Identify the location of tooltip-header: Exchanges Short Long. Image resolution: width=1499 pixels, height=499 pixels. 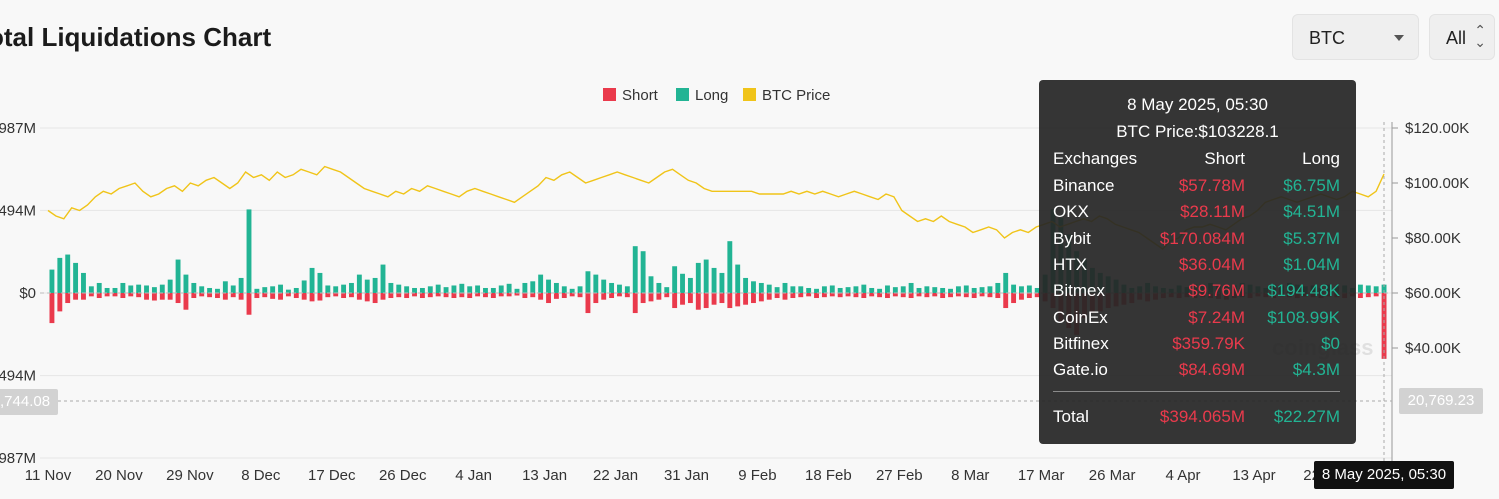
(1196, 160).